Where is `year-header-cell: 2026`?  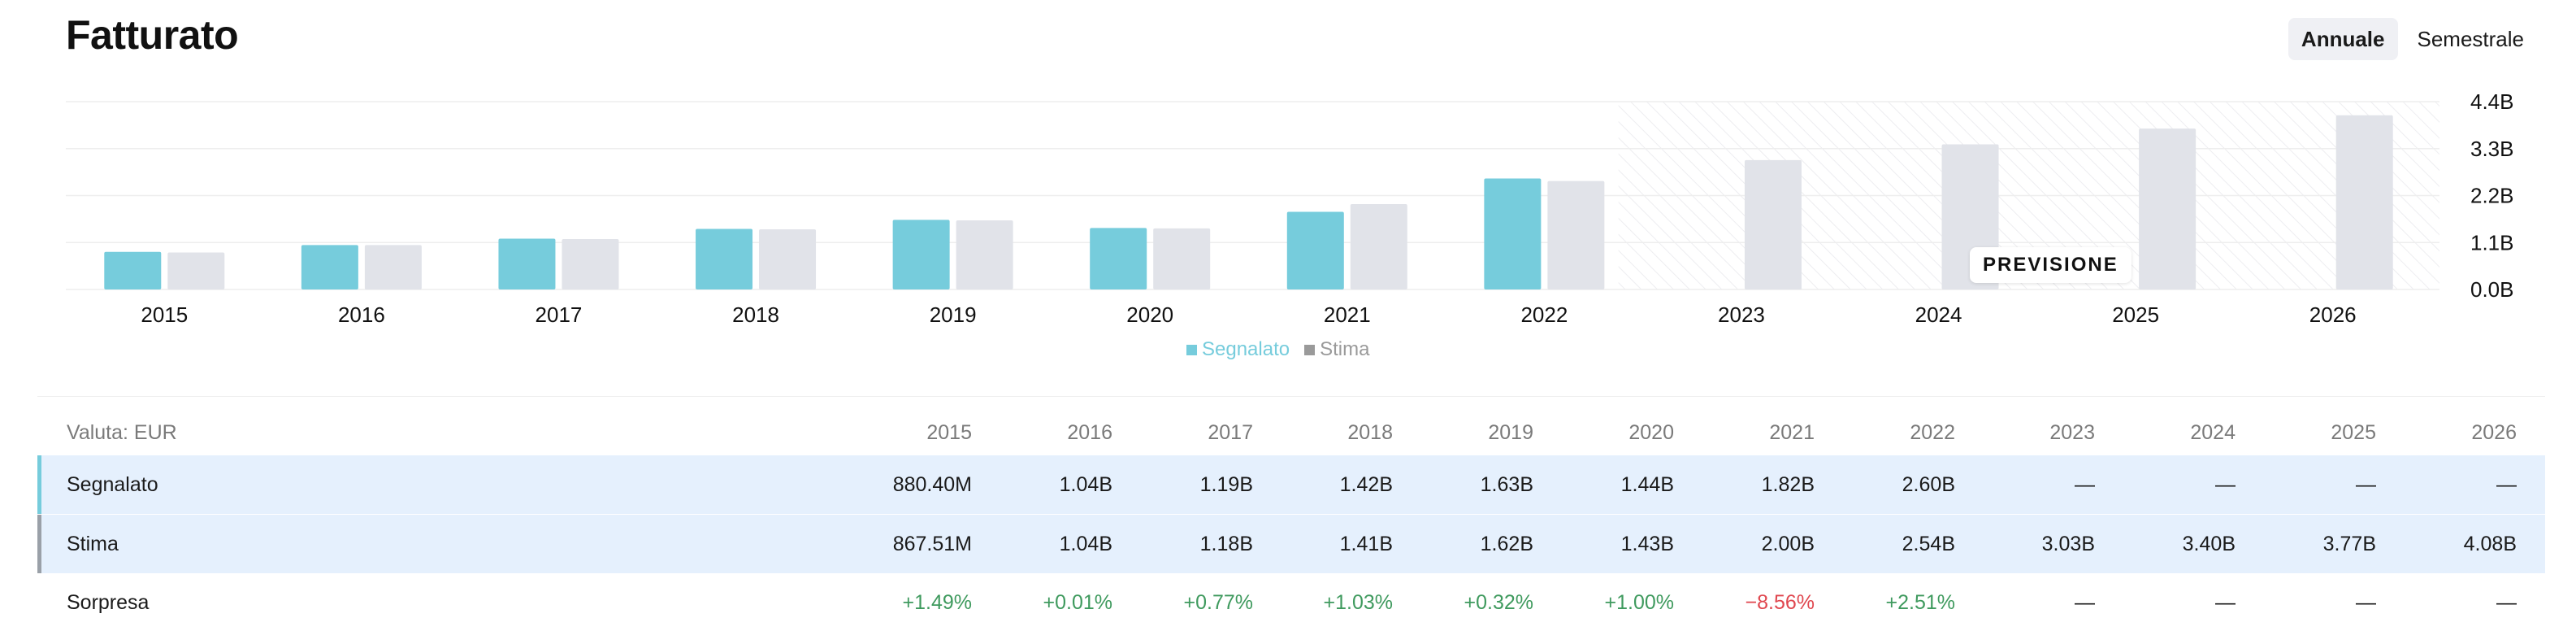 year-header-cell: 2026 is located at coordinates (2494, 432).